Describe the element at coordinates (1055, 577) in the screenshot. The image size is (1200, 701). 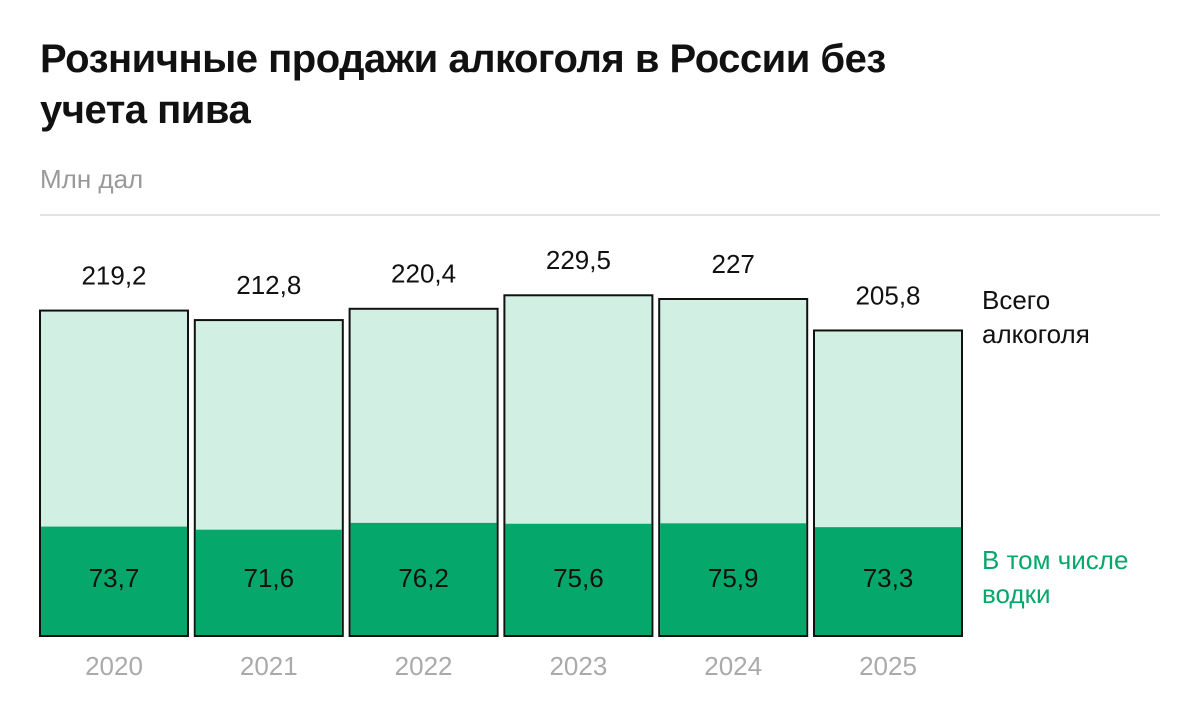
I see `legend-label: В том числе водки` at that location.